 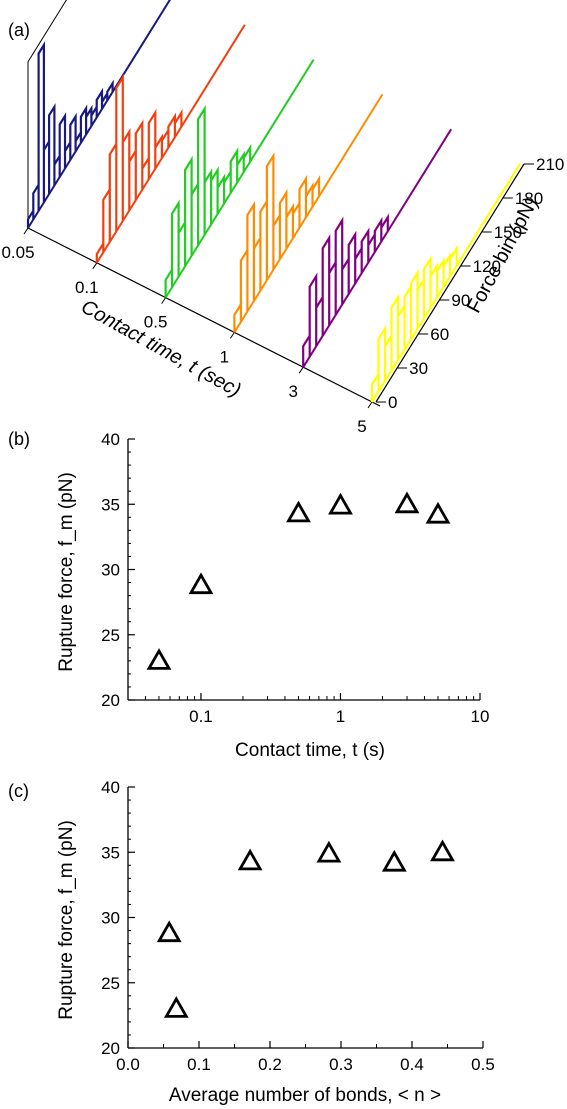 What do you see at coordinates (224, 356) in the screenshot?
I see `time-tick-label: 1` at bounding box center [224, 356].